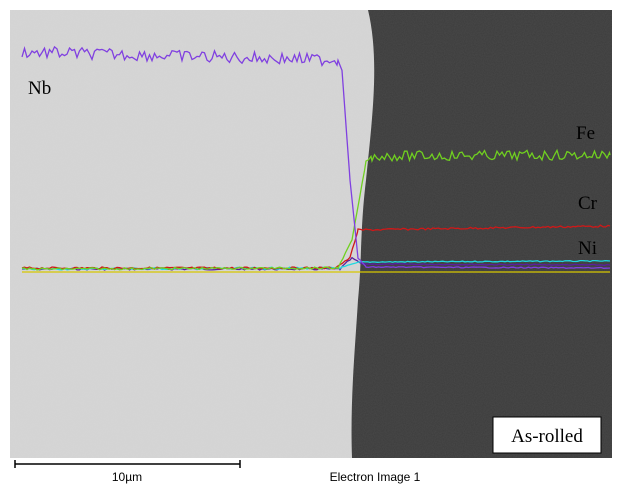  Describe the element at coordinates (585, 133) in the screenshot. I see `fe-label: Fe` at that location.